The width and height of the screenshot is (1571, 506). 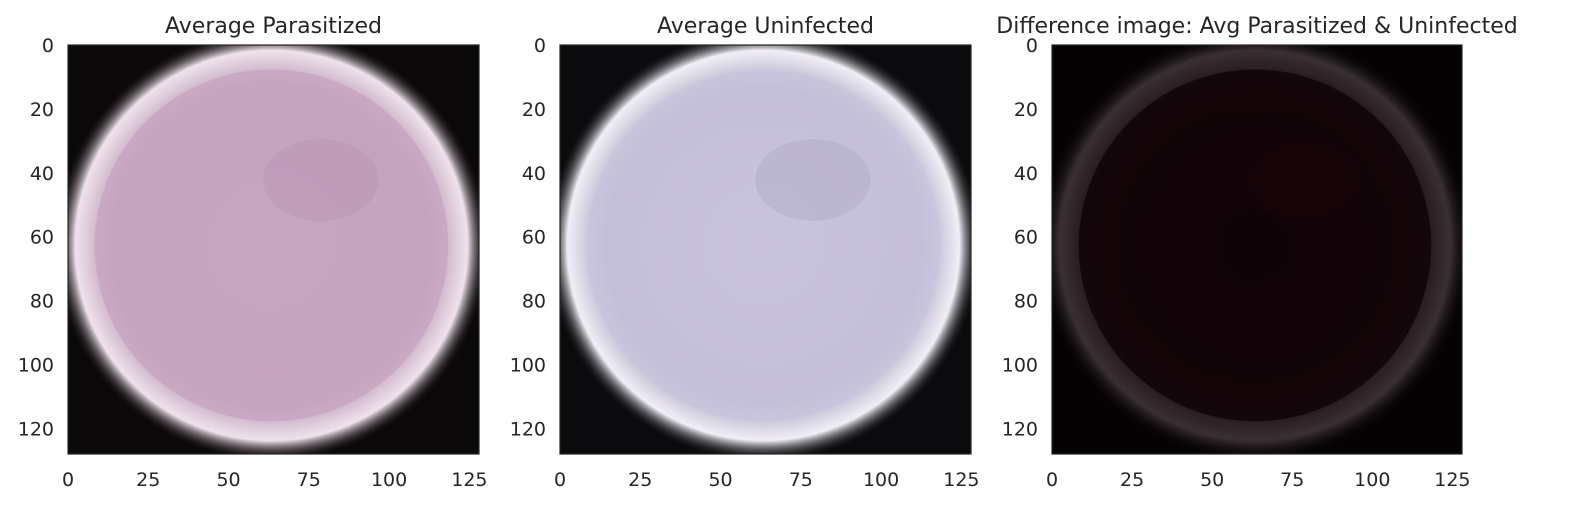 What do you see at coordinates (765, 26) in the screenshot?
I see `panel-title: Average Uninfected` at bounding box center [765, 26].